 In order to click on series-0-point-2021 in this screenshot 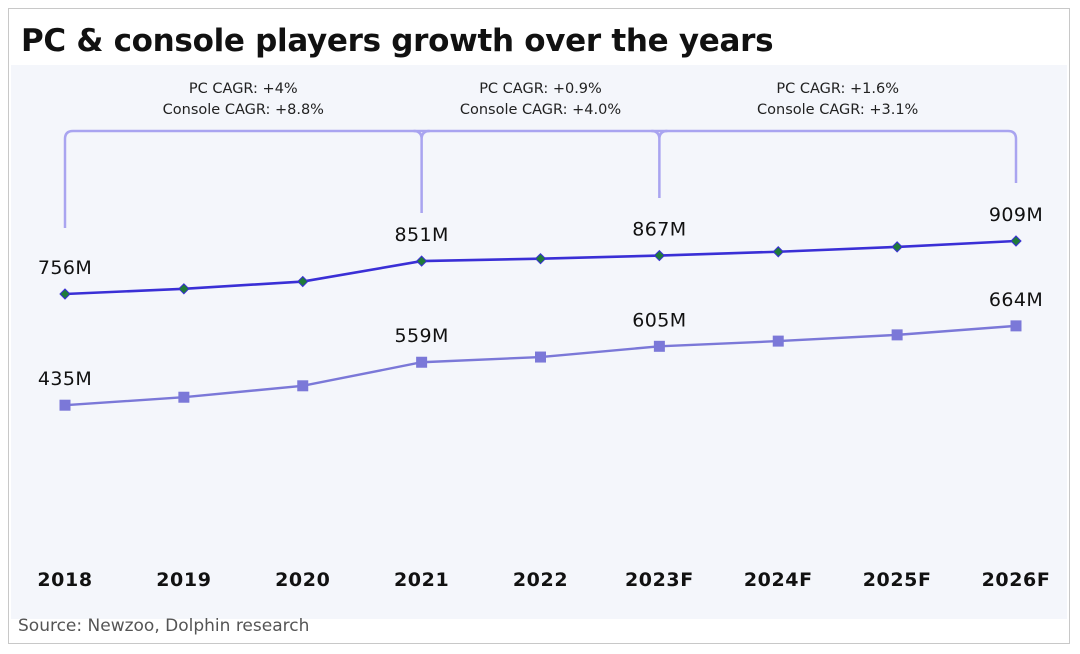, I will do `click(421, 261)`.